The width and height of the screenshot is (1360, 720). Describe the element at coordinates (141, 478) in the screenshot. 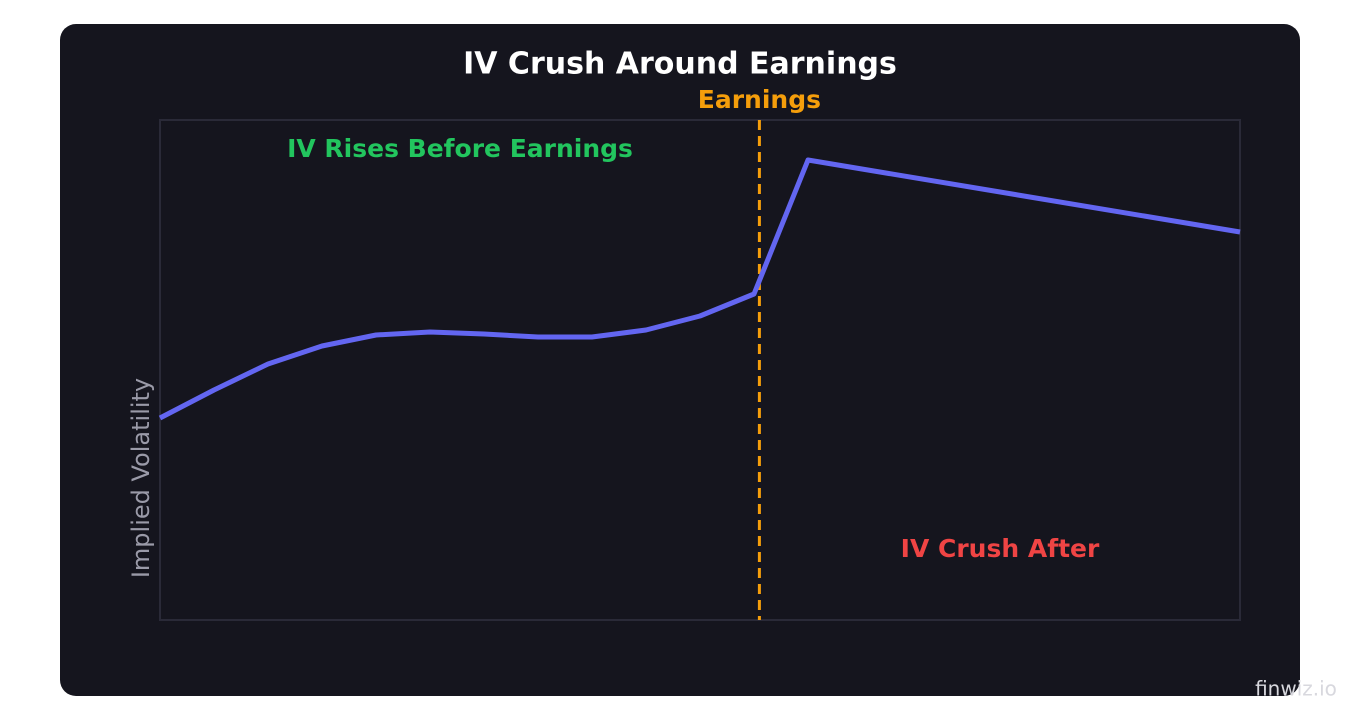

I see `y-axis-label: Implied Volatility` at that location.